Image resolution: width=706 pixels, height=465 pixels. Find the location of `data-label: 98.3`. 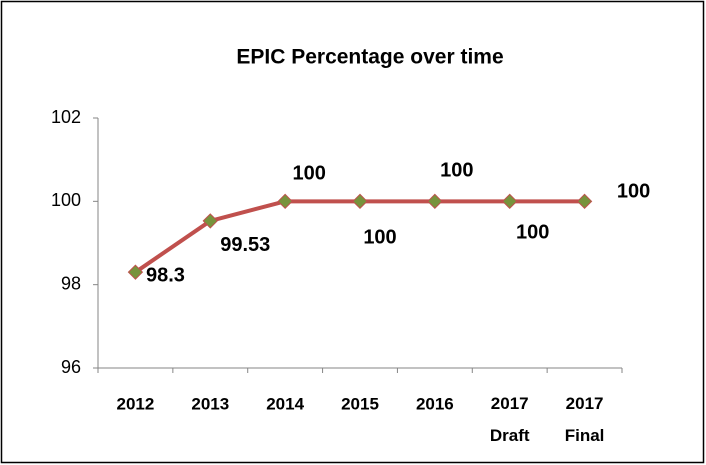

data-label: 98.3 is located at coordinates (165, 275).